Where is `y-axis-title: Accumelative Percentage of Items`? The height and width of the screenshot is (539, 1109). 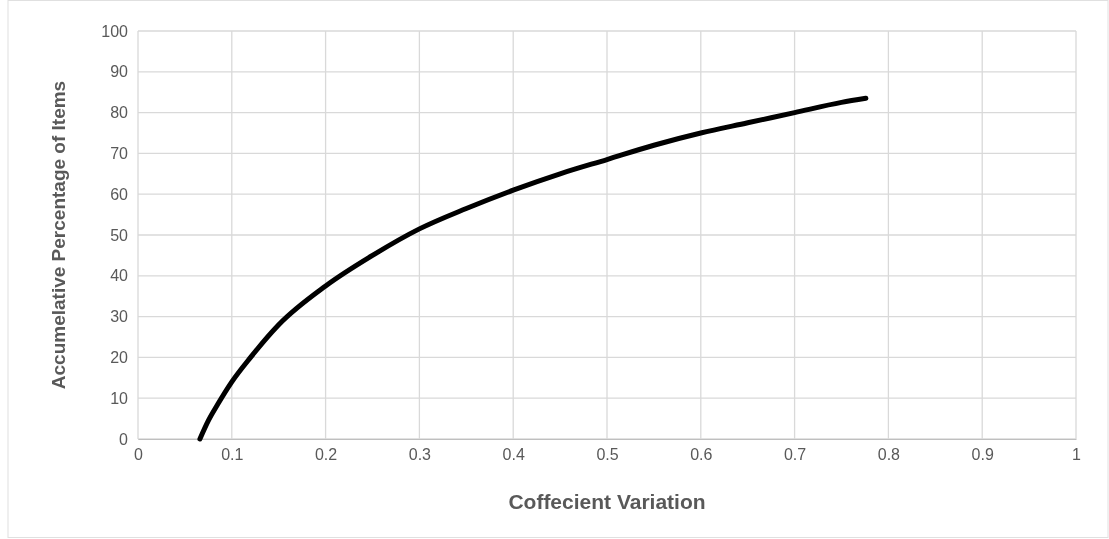
y-axis-title: Accumelative Percentage of Items is located at coordinates (58, 235).